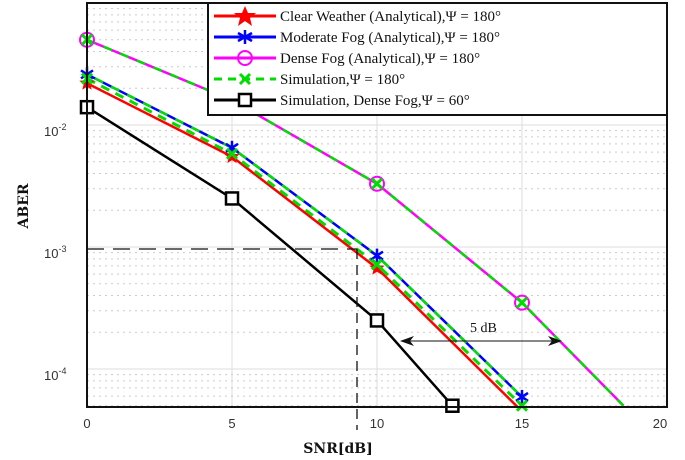 Image resolution: width=685 pixels, height=460 pixels. I want to click on y-tick: 10⁻³, so click(55, 252).